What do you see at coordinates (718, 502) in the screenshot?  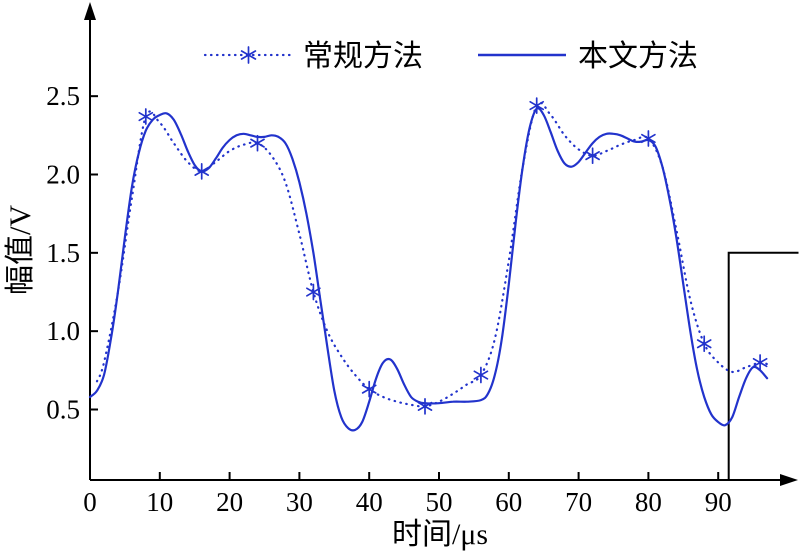 I see `x-tick-label: 90` at bounding box center [718, 502].